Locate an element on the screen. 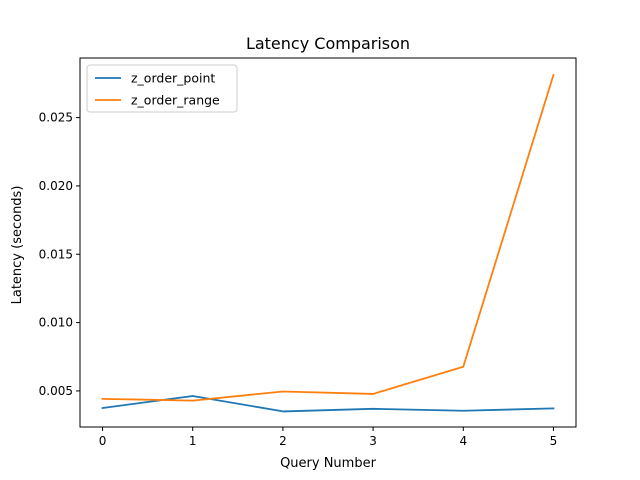  x-axis-label: Query Number is located at coordinates (328, 463).